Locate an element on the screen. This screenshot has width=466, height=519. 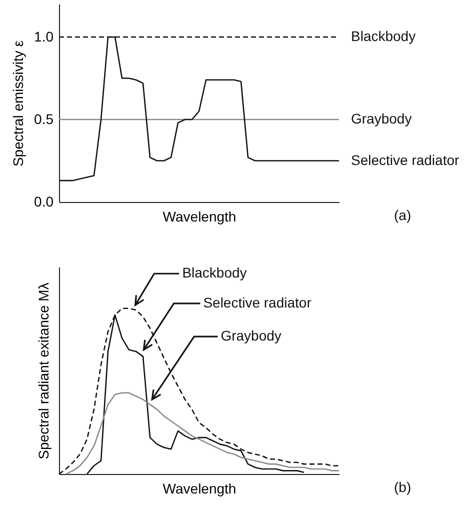
y-tick-label: 0.0 is located at coordinates (44, 202).